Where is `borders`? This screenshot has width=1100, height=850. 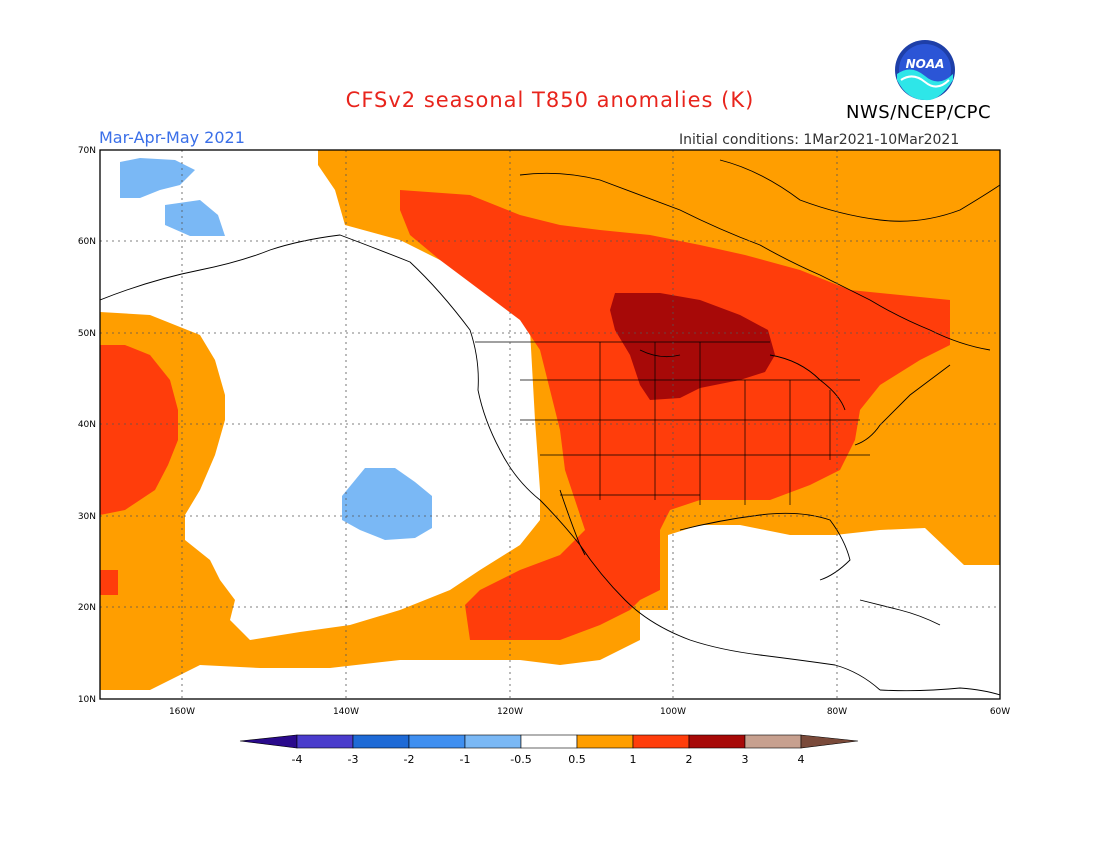 borders is located at coordinates (672, 423).